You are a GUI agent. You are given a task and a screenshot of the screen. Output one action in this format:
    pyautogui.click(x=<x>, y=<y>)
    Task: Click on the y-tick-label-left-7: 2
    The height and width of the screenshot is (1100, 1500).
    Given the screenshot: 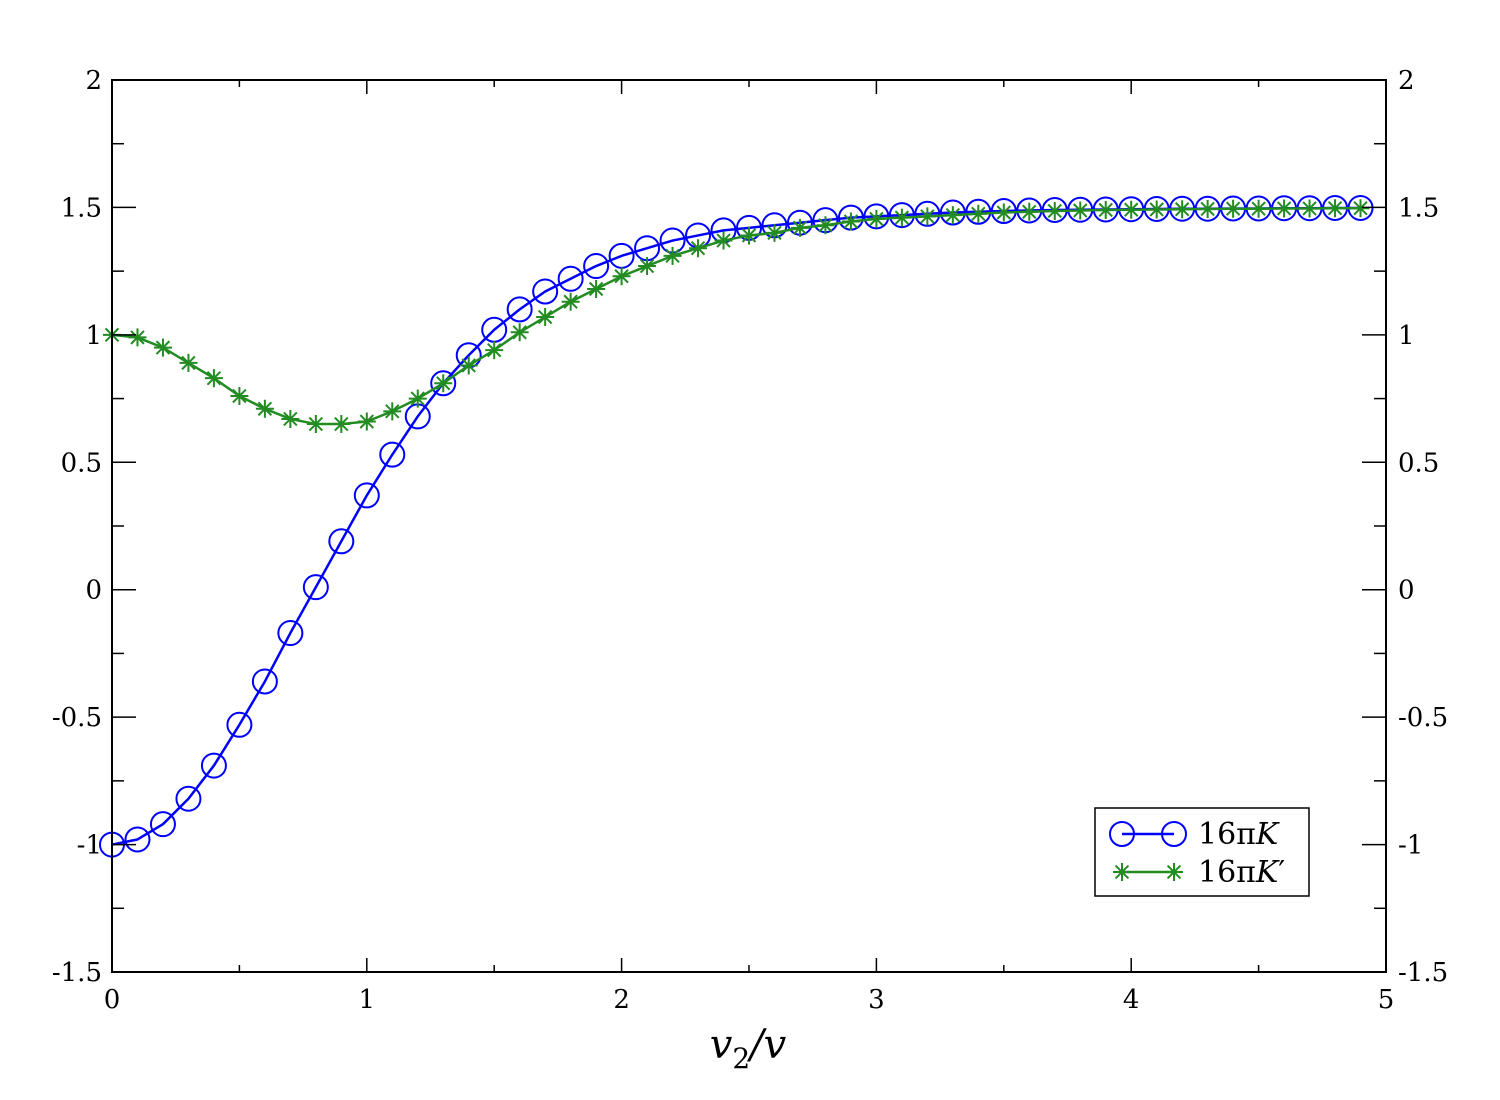 What is the action you would take?
    pyautogui.click(x=93, y=81)
    